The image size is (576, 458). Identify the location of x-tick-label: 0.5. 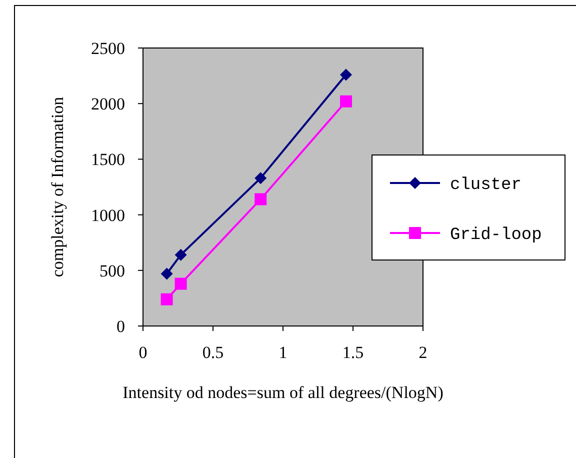
(213, 352).